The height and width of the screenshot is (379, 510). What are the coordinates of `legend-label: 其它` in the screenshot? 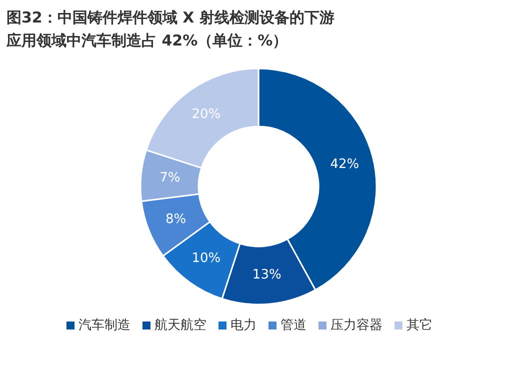 It's located at (419, 325).